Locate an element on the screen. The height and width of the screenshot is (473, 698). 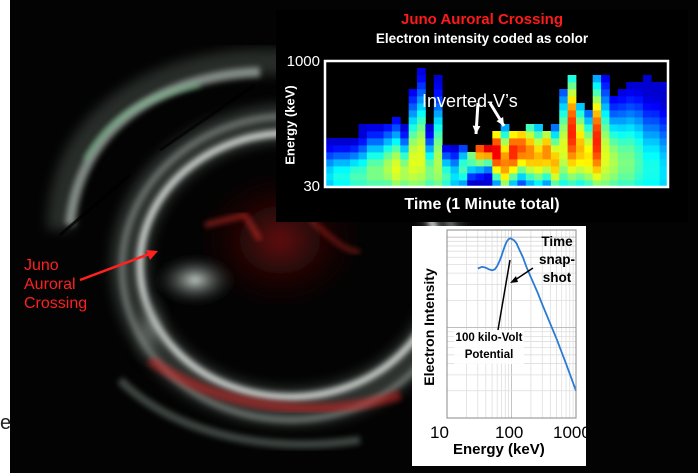
juno-crossing-label: Juno Auroral Crossing is located at coordinates (63, 284).